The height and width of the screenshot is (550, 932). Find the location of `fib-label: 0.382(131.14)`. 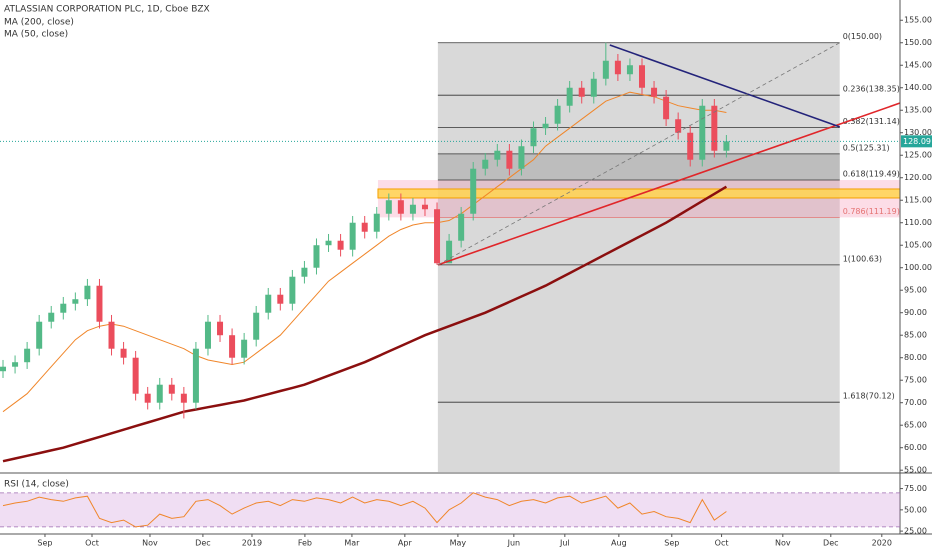

fib-label: 0.382(131.14) is located at coordinates (871, 121).